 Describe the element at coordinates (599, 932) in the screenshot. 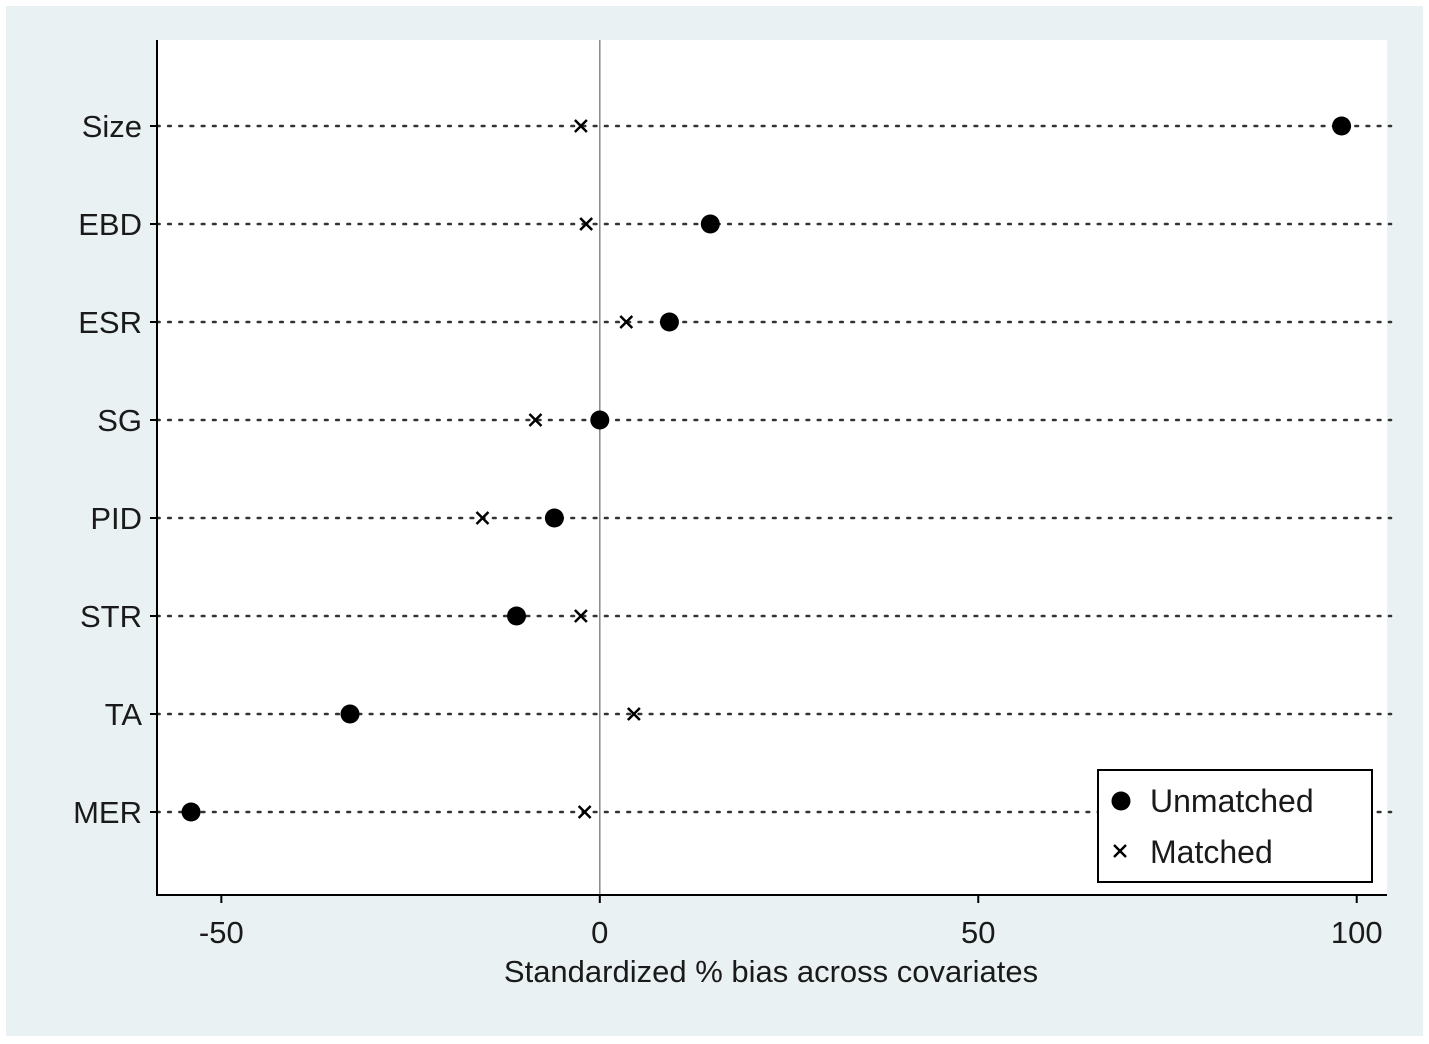

I see `x-tick-label-0: 0` at that location.